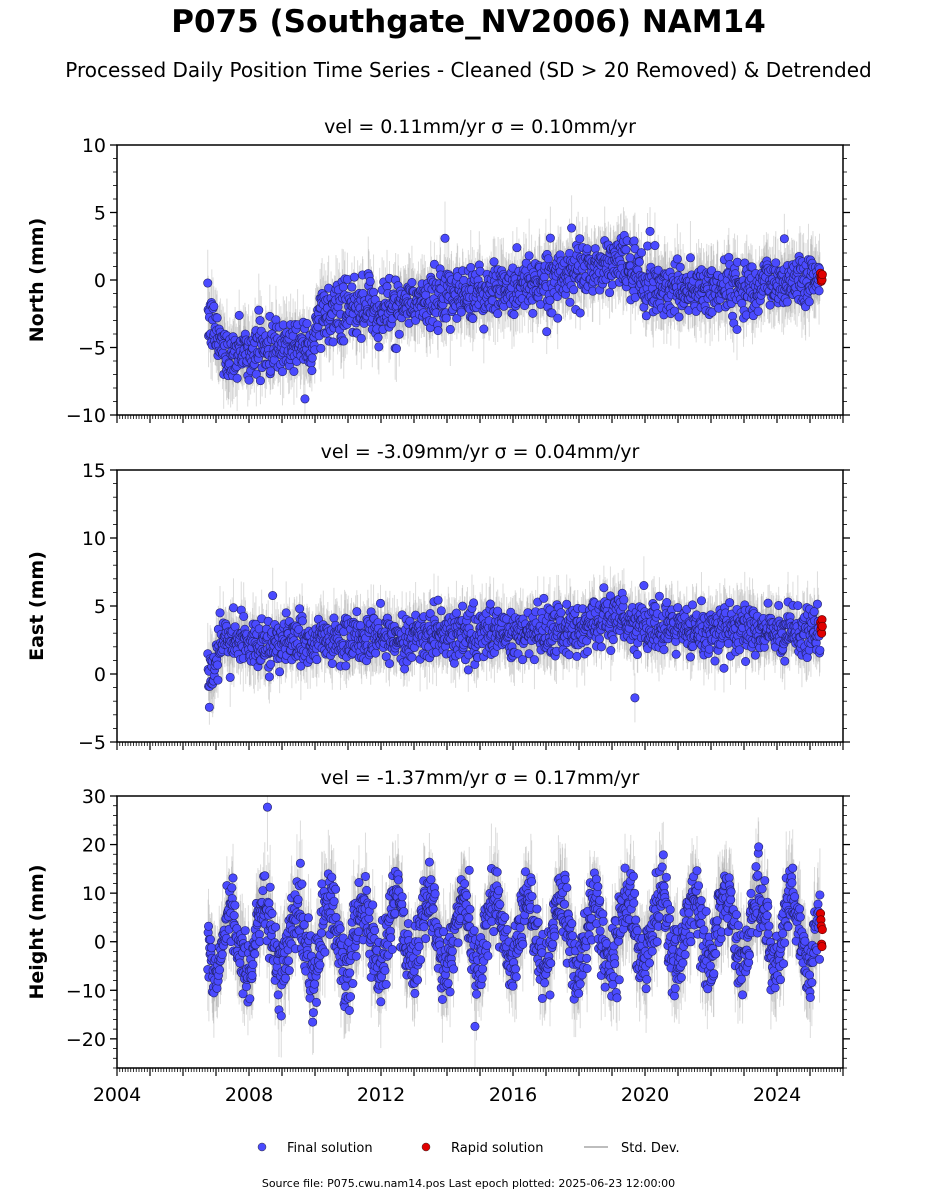 The height and width of the screenshot is (1200, 937). Describe the element at coordinates (468, 22) in the screenshot. I see `figure-title: P075 (Southgate_NV2006) NAM14` at that location.